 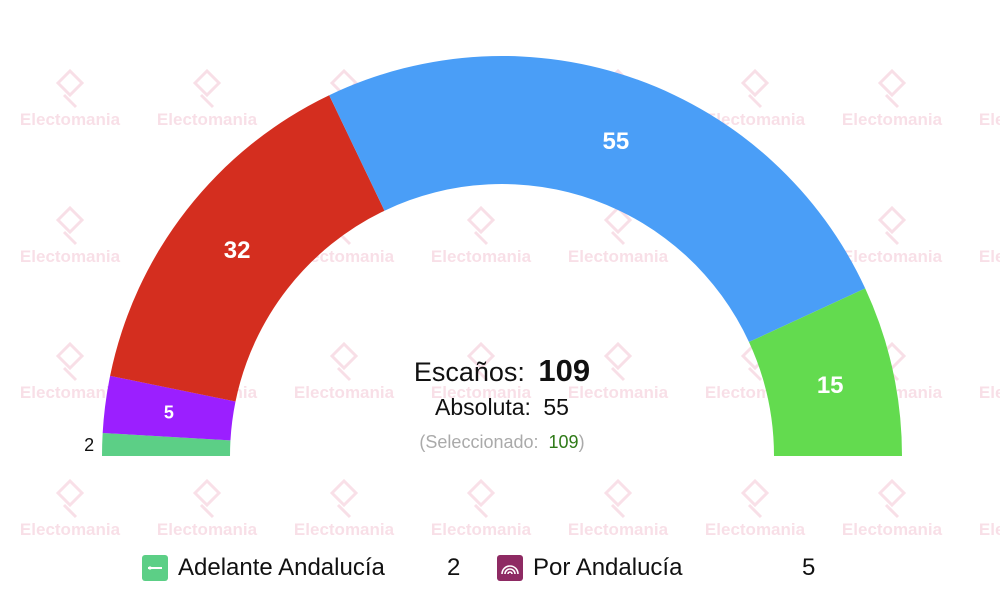 I want to click on por-andalucia-logo-icon, so click(x=510, y=568).